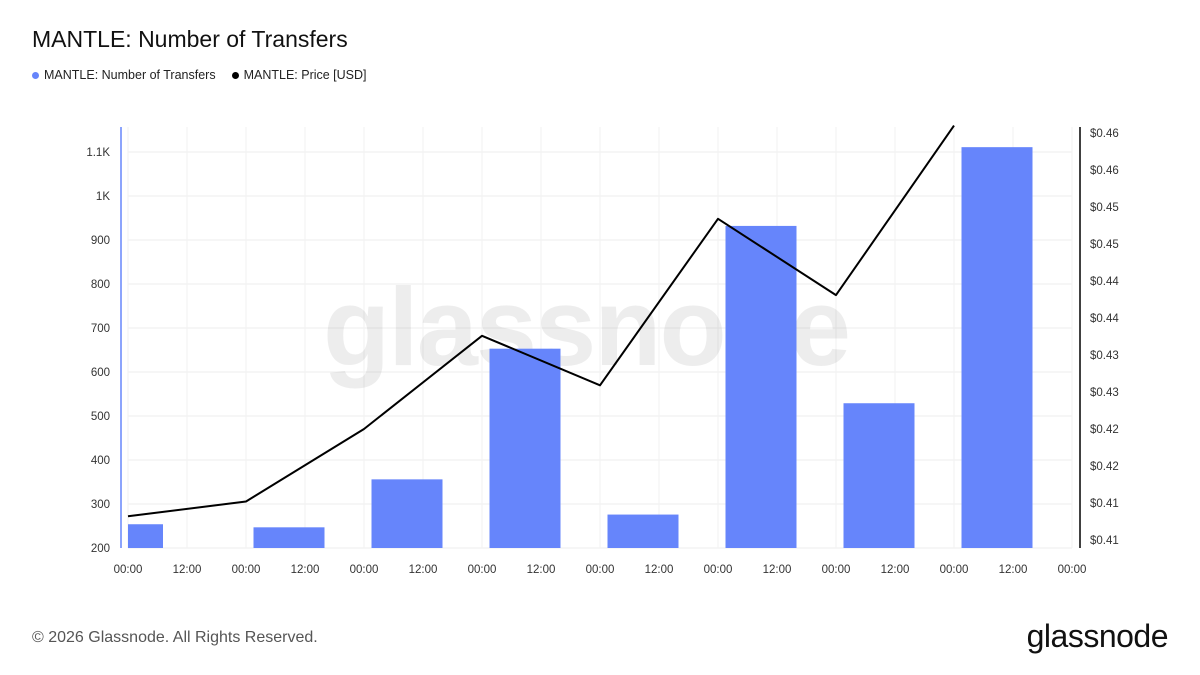 Image resolution: width=1200 pixels, height=675 pixels. Describe the element at coordinates (100, 241) in the screenshot. I see `y-left-tick-label: 900` at that location.